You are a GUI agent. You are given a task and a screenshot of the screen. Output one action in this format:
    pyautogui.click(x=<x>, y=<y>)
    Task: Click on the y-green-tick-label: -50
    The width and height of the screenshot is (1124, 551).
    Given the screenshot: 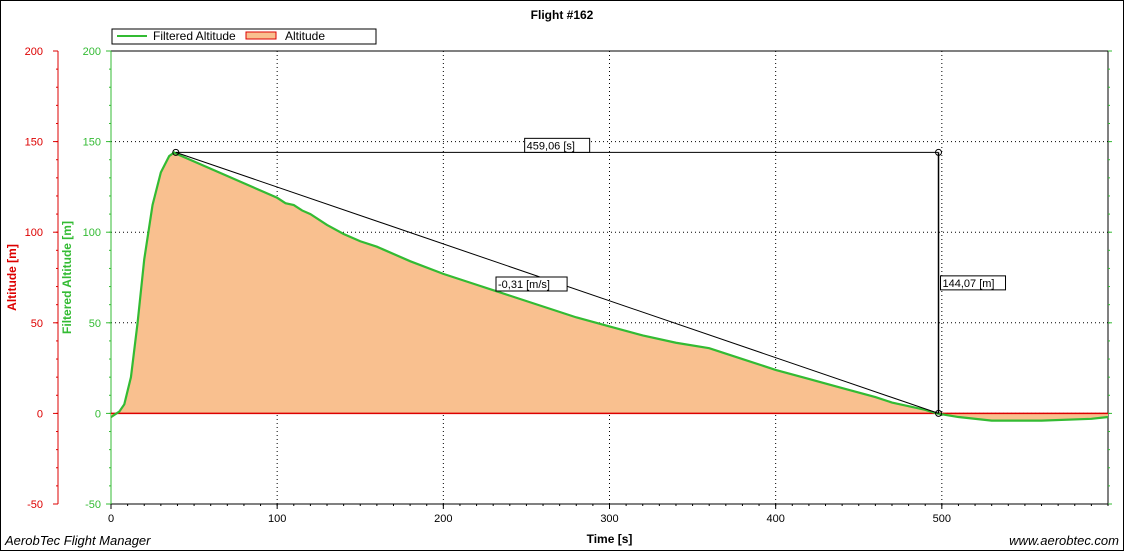 What is the action you would take?
    pyautogui.click(x=93, y=505)
    